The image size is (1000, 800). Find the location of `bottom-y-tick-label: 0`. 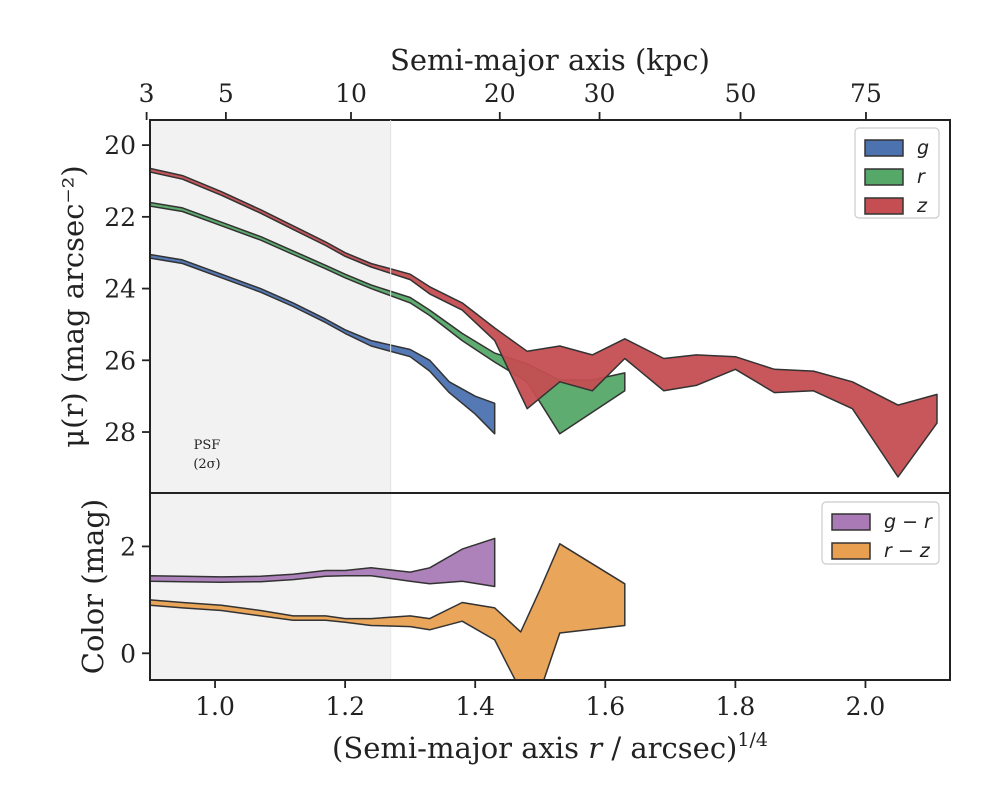

bottom-y-tick-label: 0 is located at coordinates (128, 653).